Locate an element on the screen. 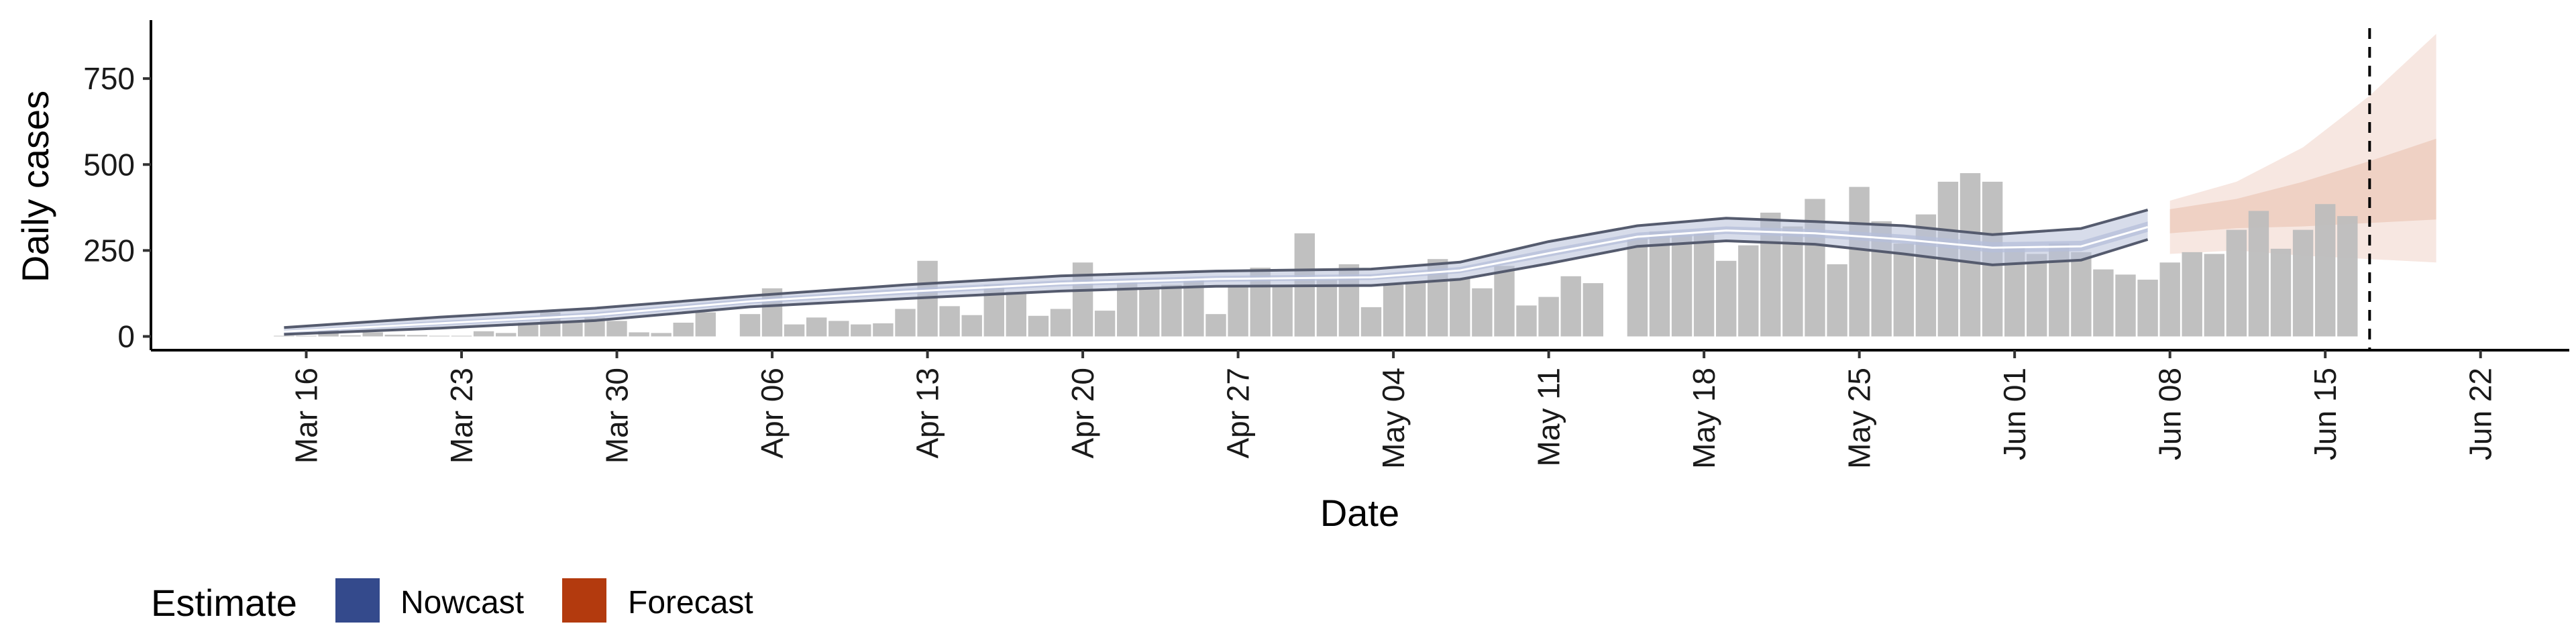 Image resolution: width=2576 pixels, height=644 pixels. nowcast-upper-line is located at coordinates (1216, 268).